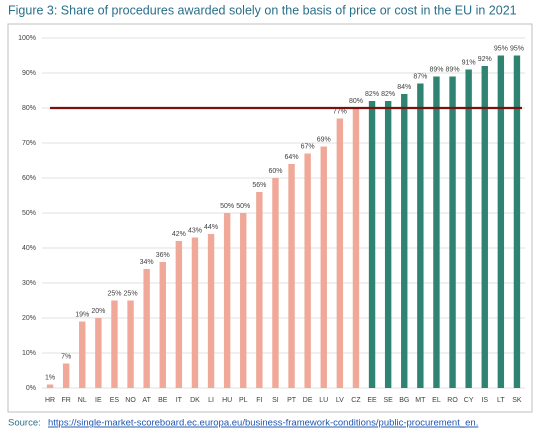  I want to click on y-tick-label: 80%, so click(29, 108).